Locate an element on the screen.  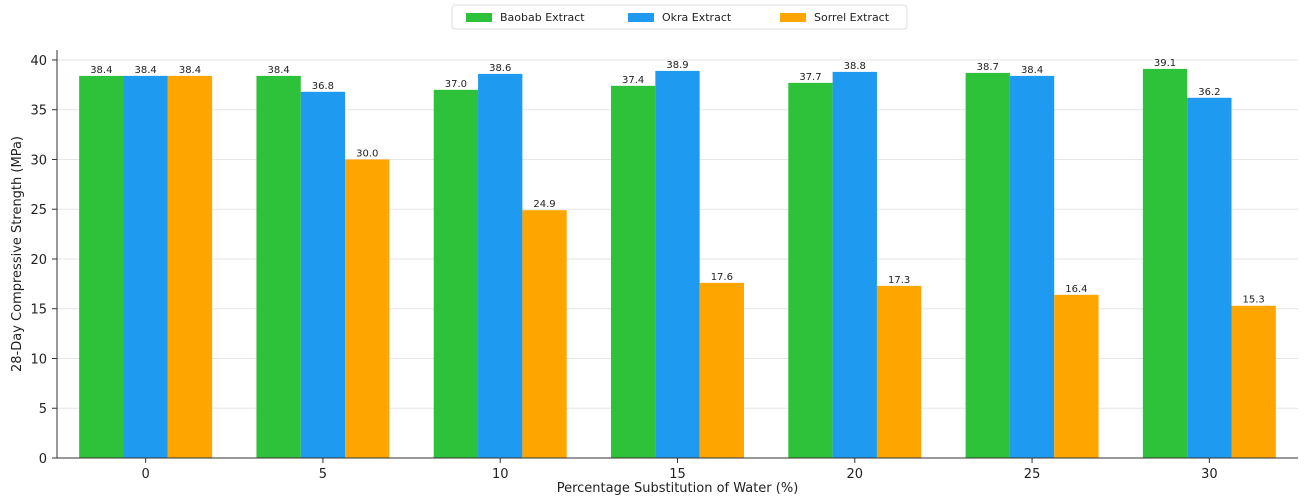
x-tick-label: 5 is located at coordinates (323, 474).